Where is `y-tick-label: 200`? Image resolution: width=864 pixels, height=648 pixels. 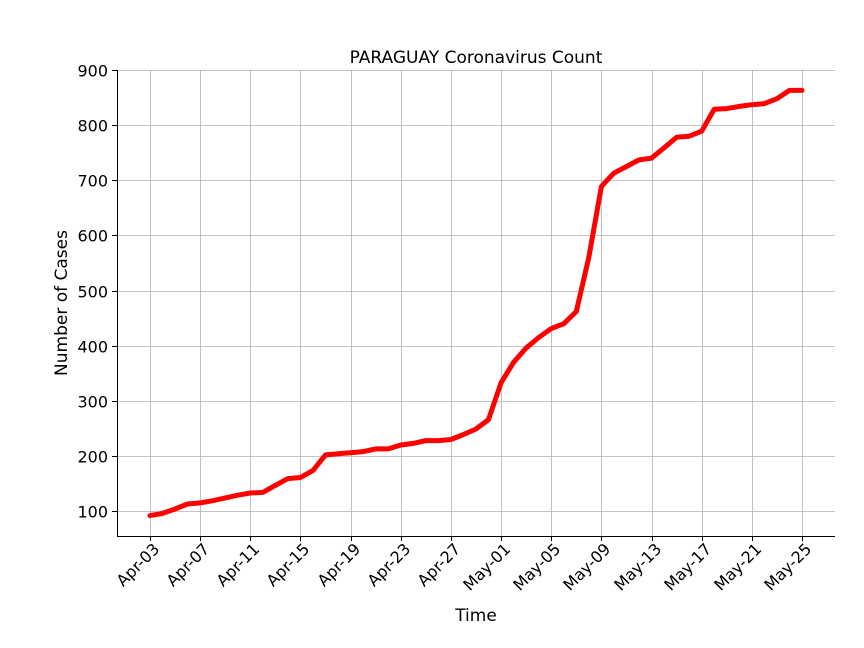 y-tick-label: 200 is located at coordinates (92, 457).